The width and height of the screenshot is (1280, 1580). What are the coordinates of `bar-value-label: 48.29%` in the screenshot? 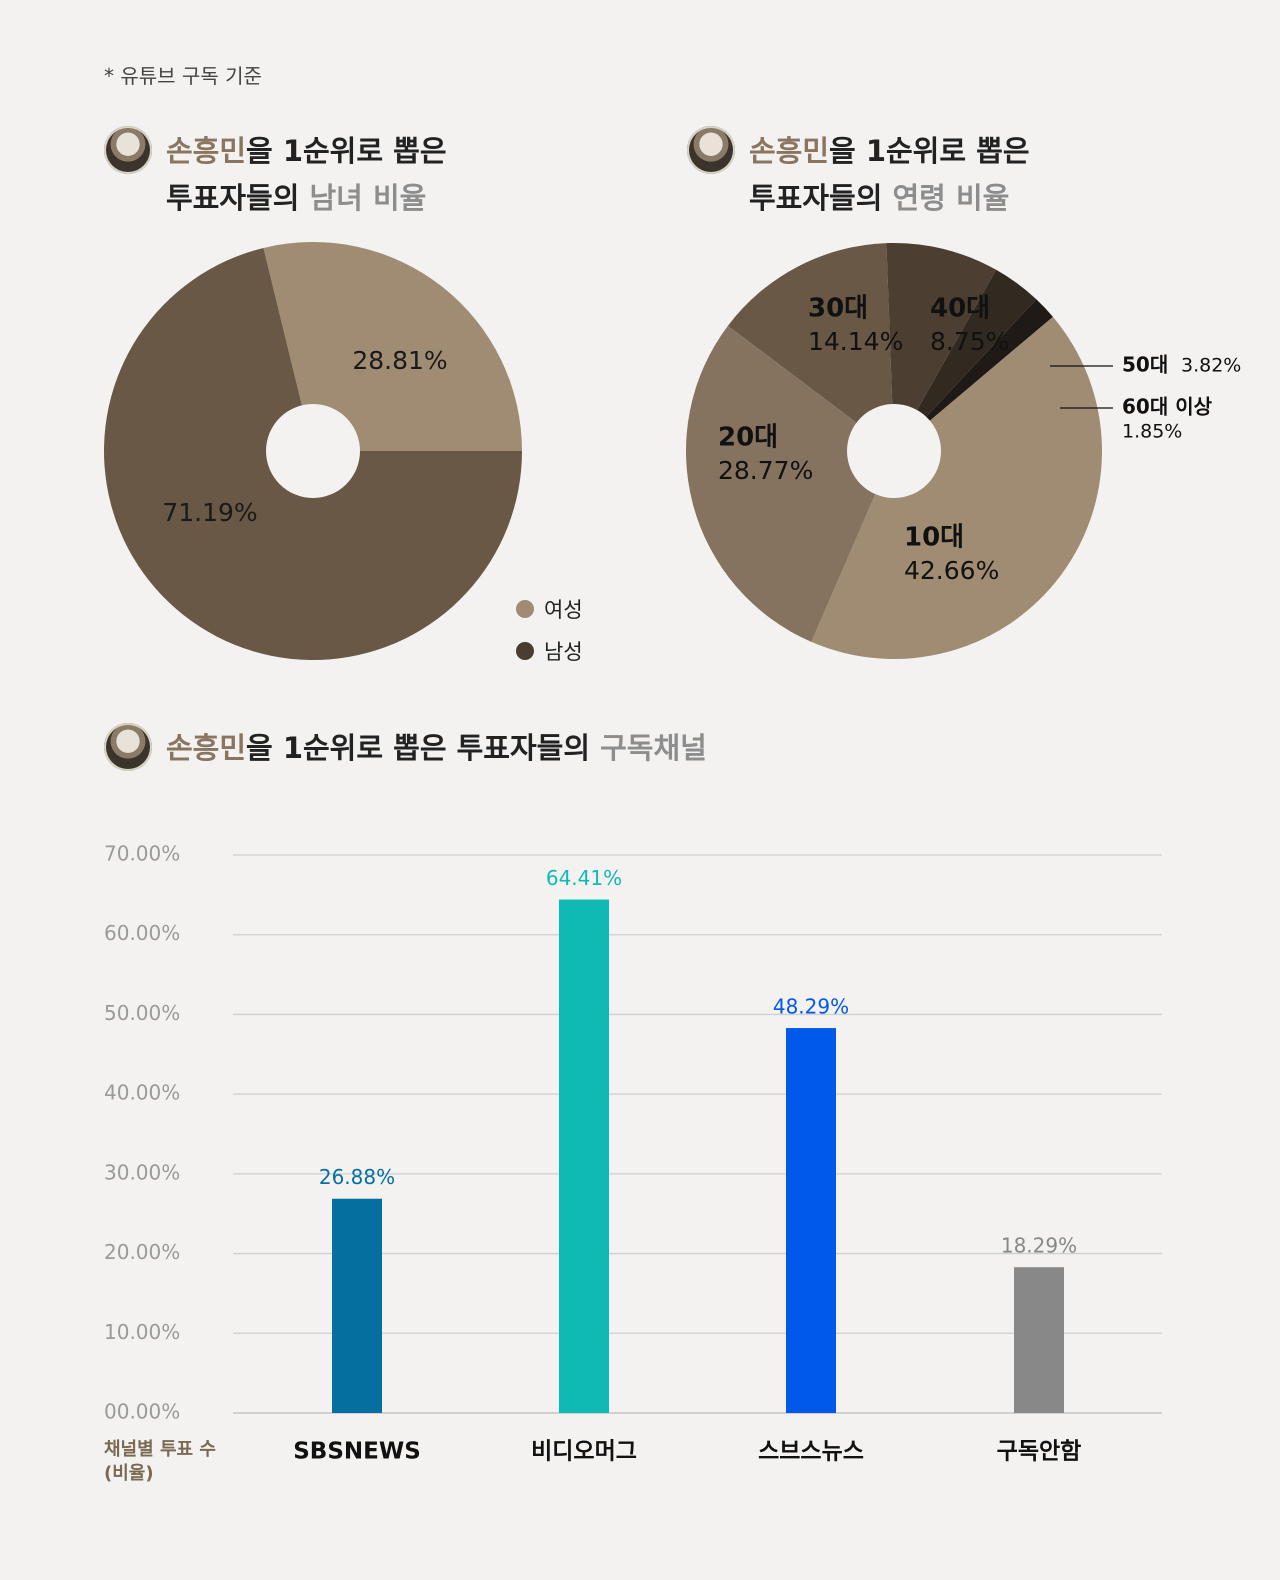 It's located at (811, 1007).